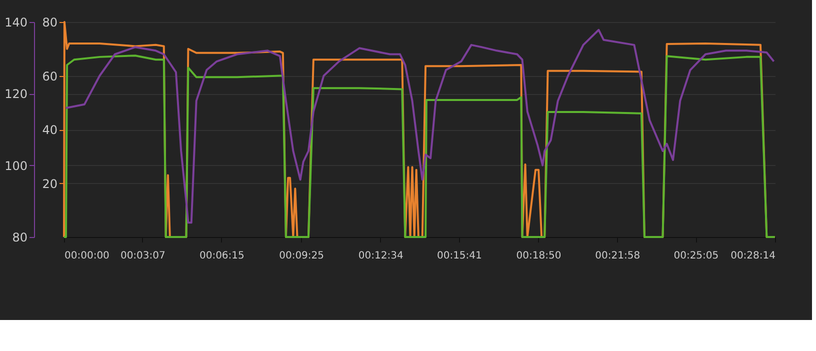 The image size is (816, 351). Describe the element at coordinates (617, 256) in the screenshot. I see `x-tick-label: 00:21:58` at that location.